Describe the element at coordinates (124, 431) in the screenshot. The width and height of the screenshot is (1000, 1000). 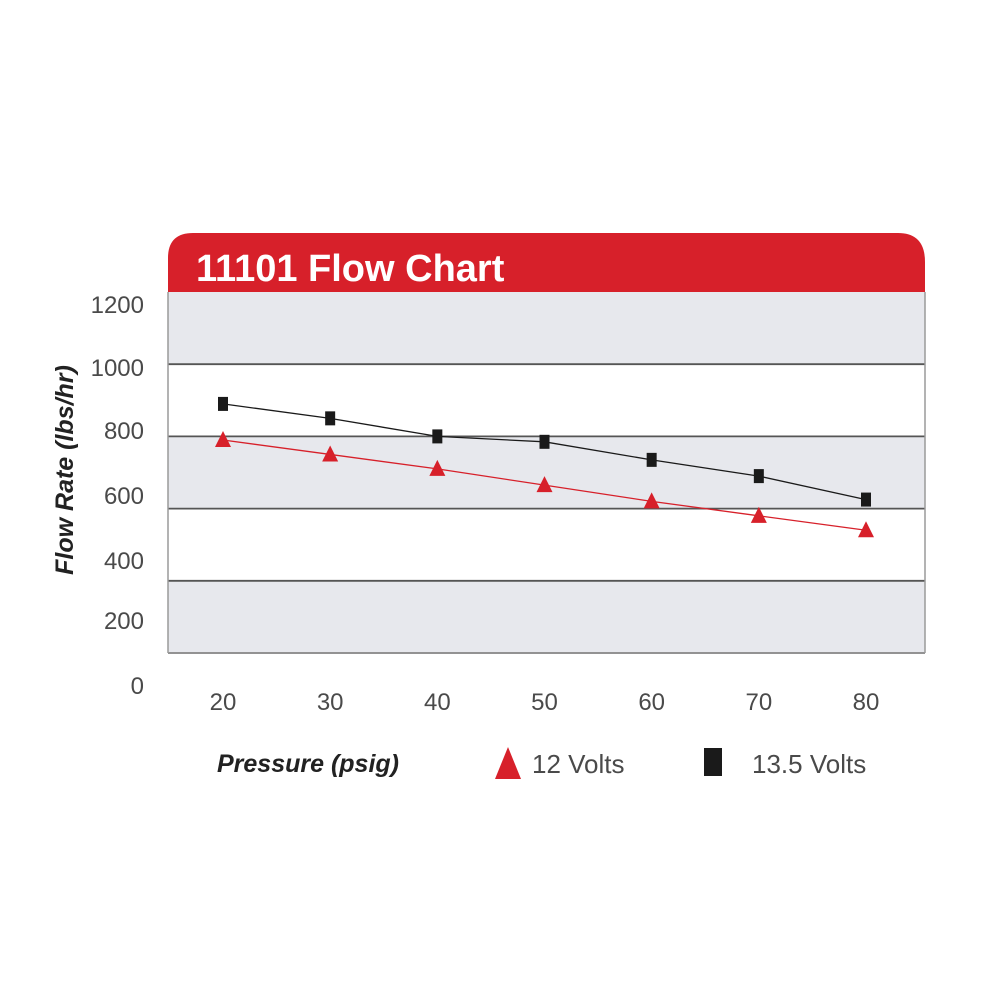
I see `y-tick-label: 800` at that location.